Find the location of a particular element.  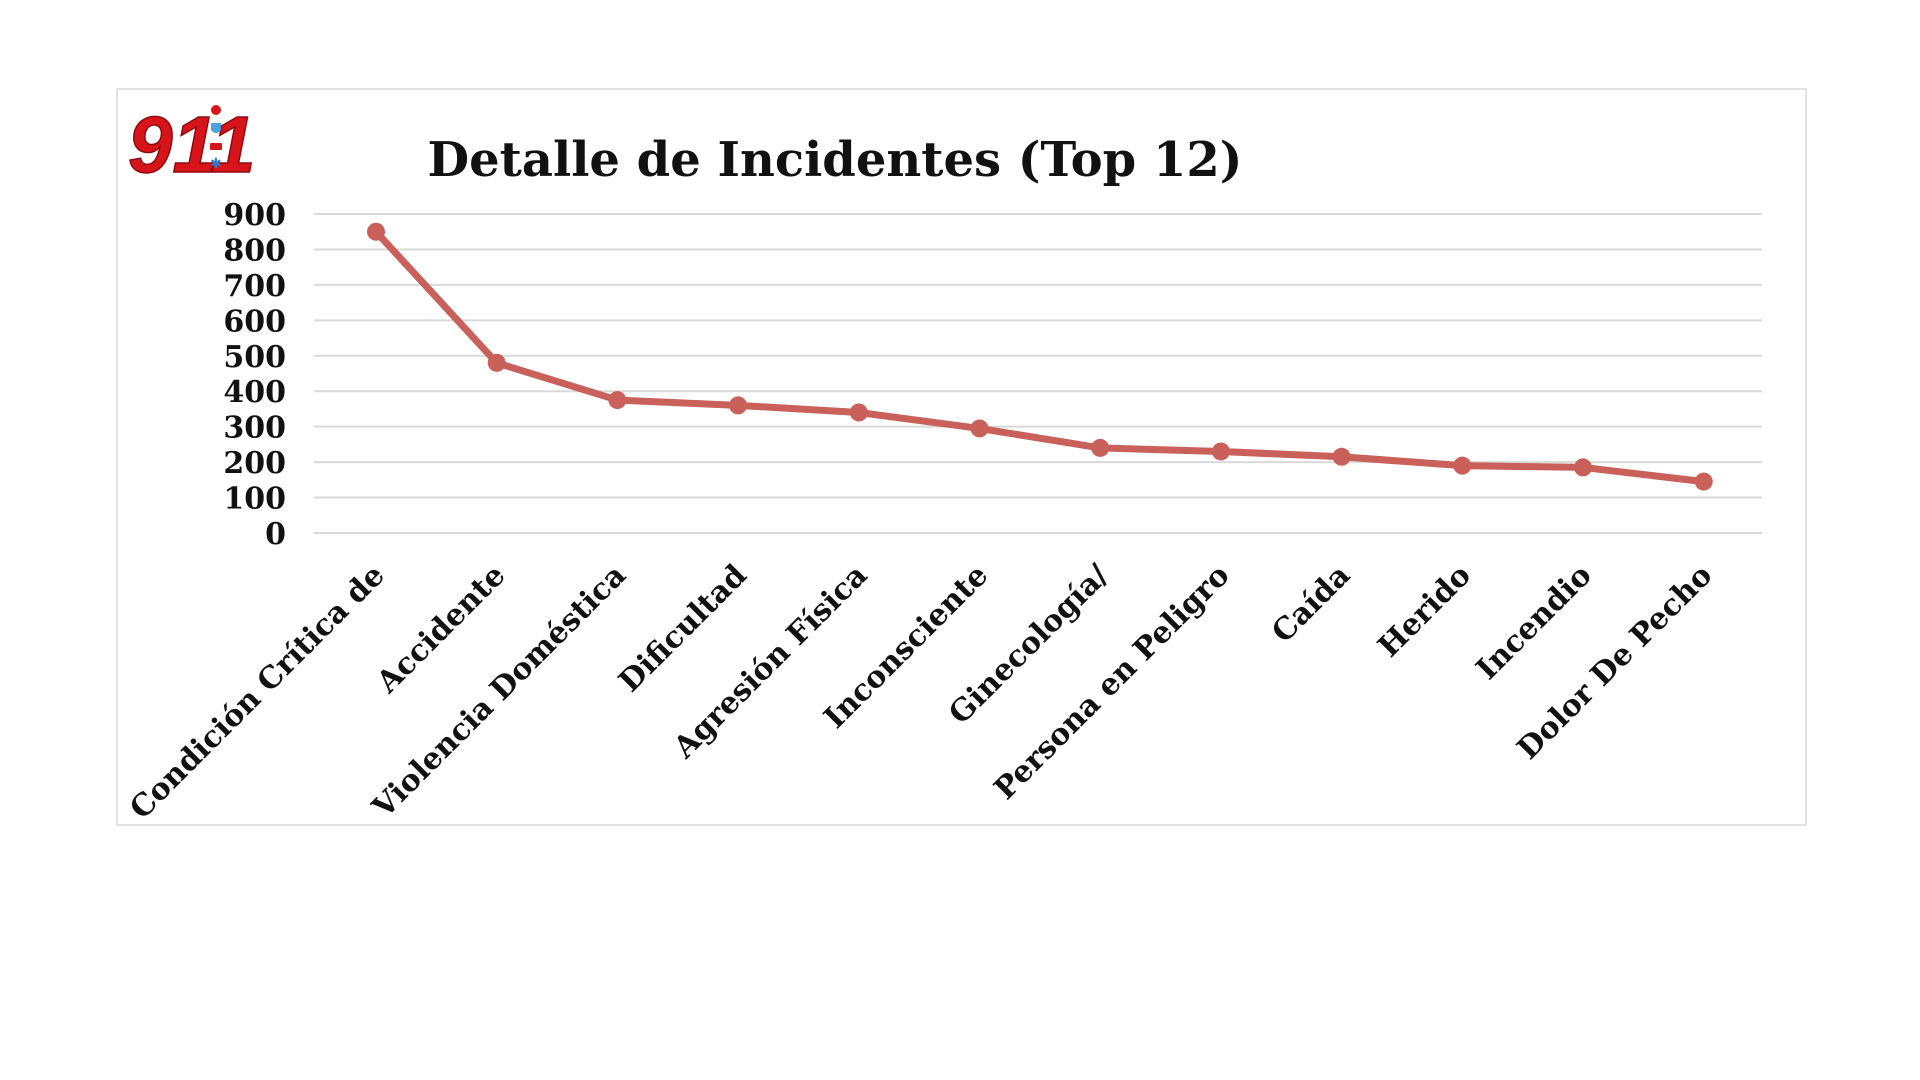

y-tick-label: 900 is located at coordinates (254, 215).